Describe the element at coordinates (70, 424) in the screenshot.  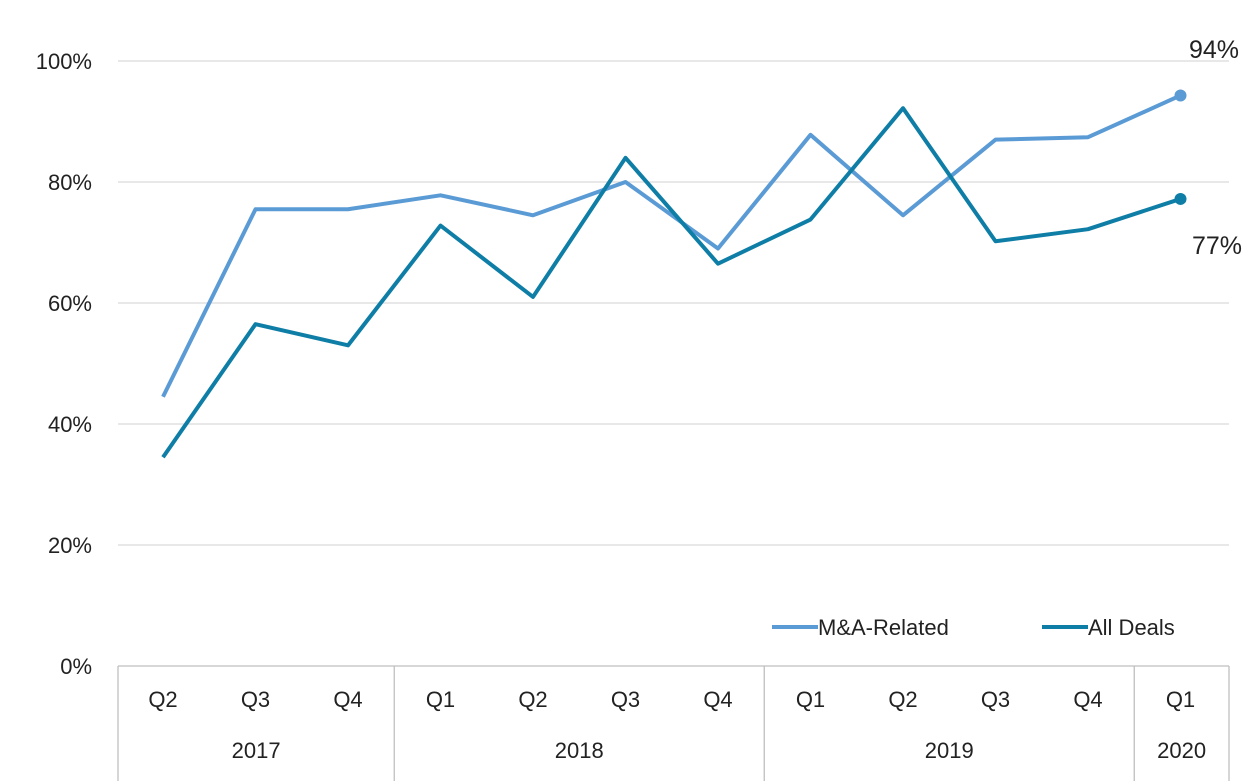
I see `y-tick-label: 40%` at that location.